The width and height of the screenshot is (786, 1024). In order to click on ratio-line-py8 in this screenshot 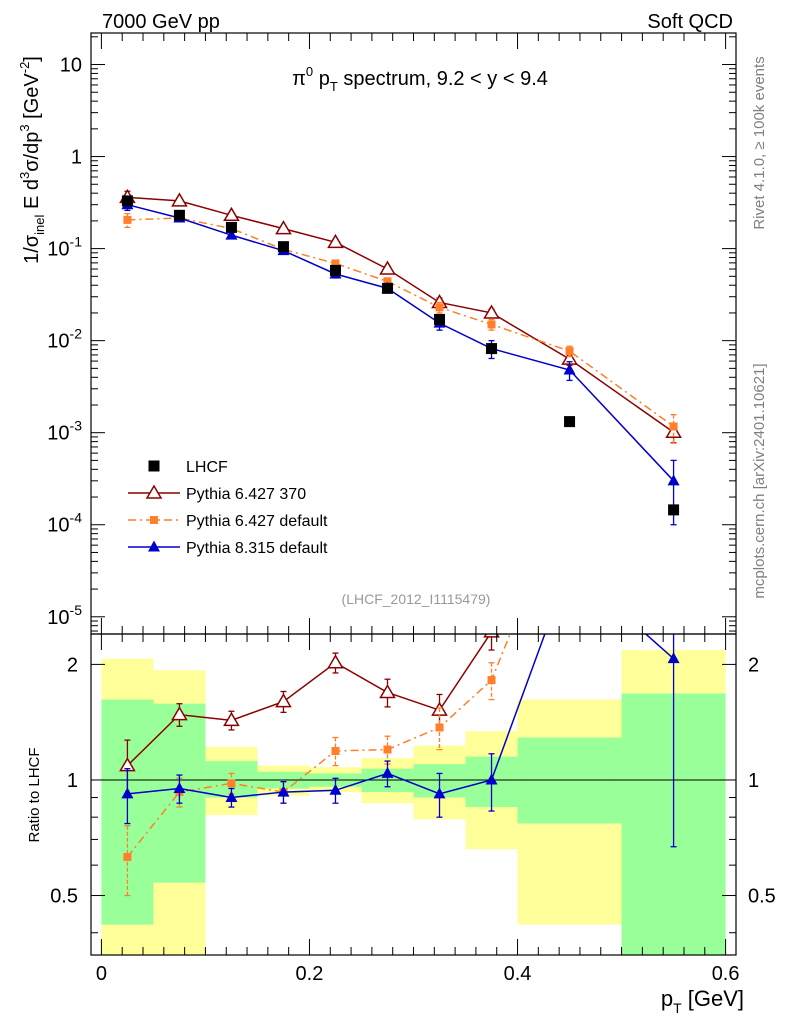, I will do `click(401, 716)`.